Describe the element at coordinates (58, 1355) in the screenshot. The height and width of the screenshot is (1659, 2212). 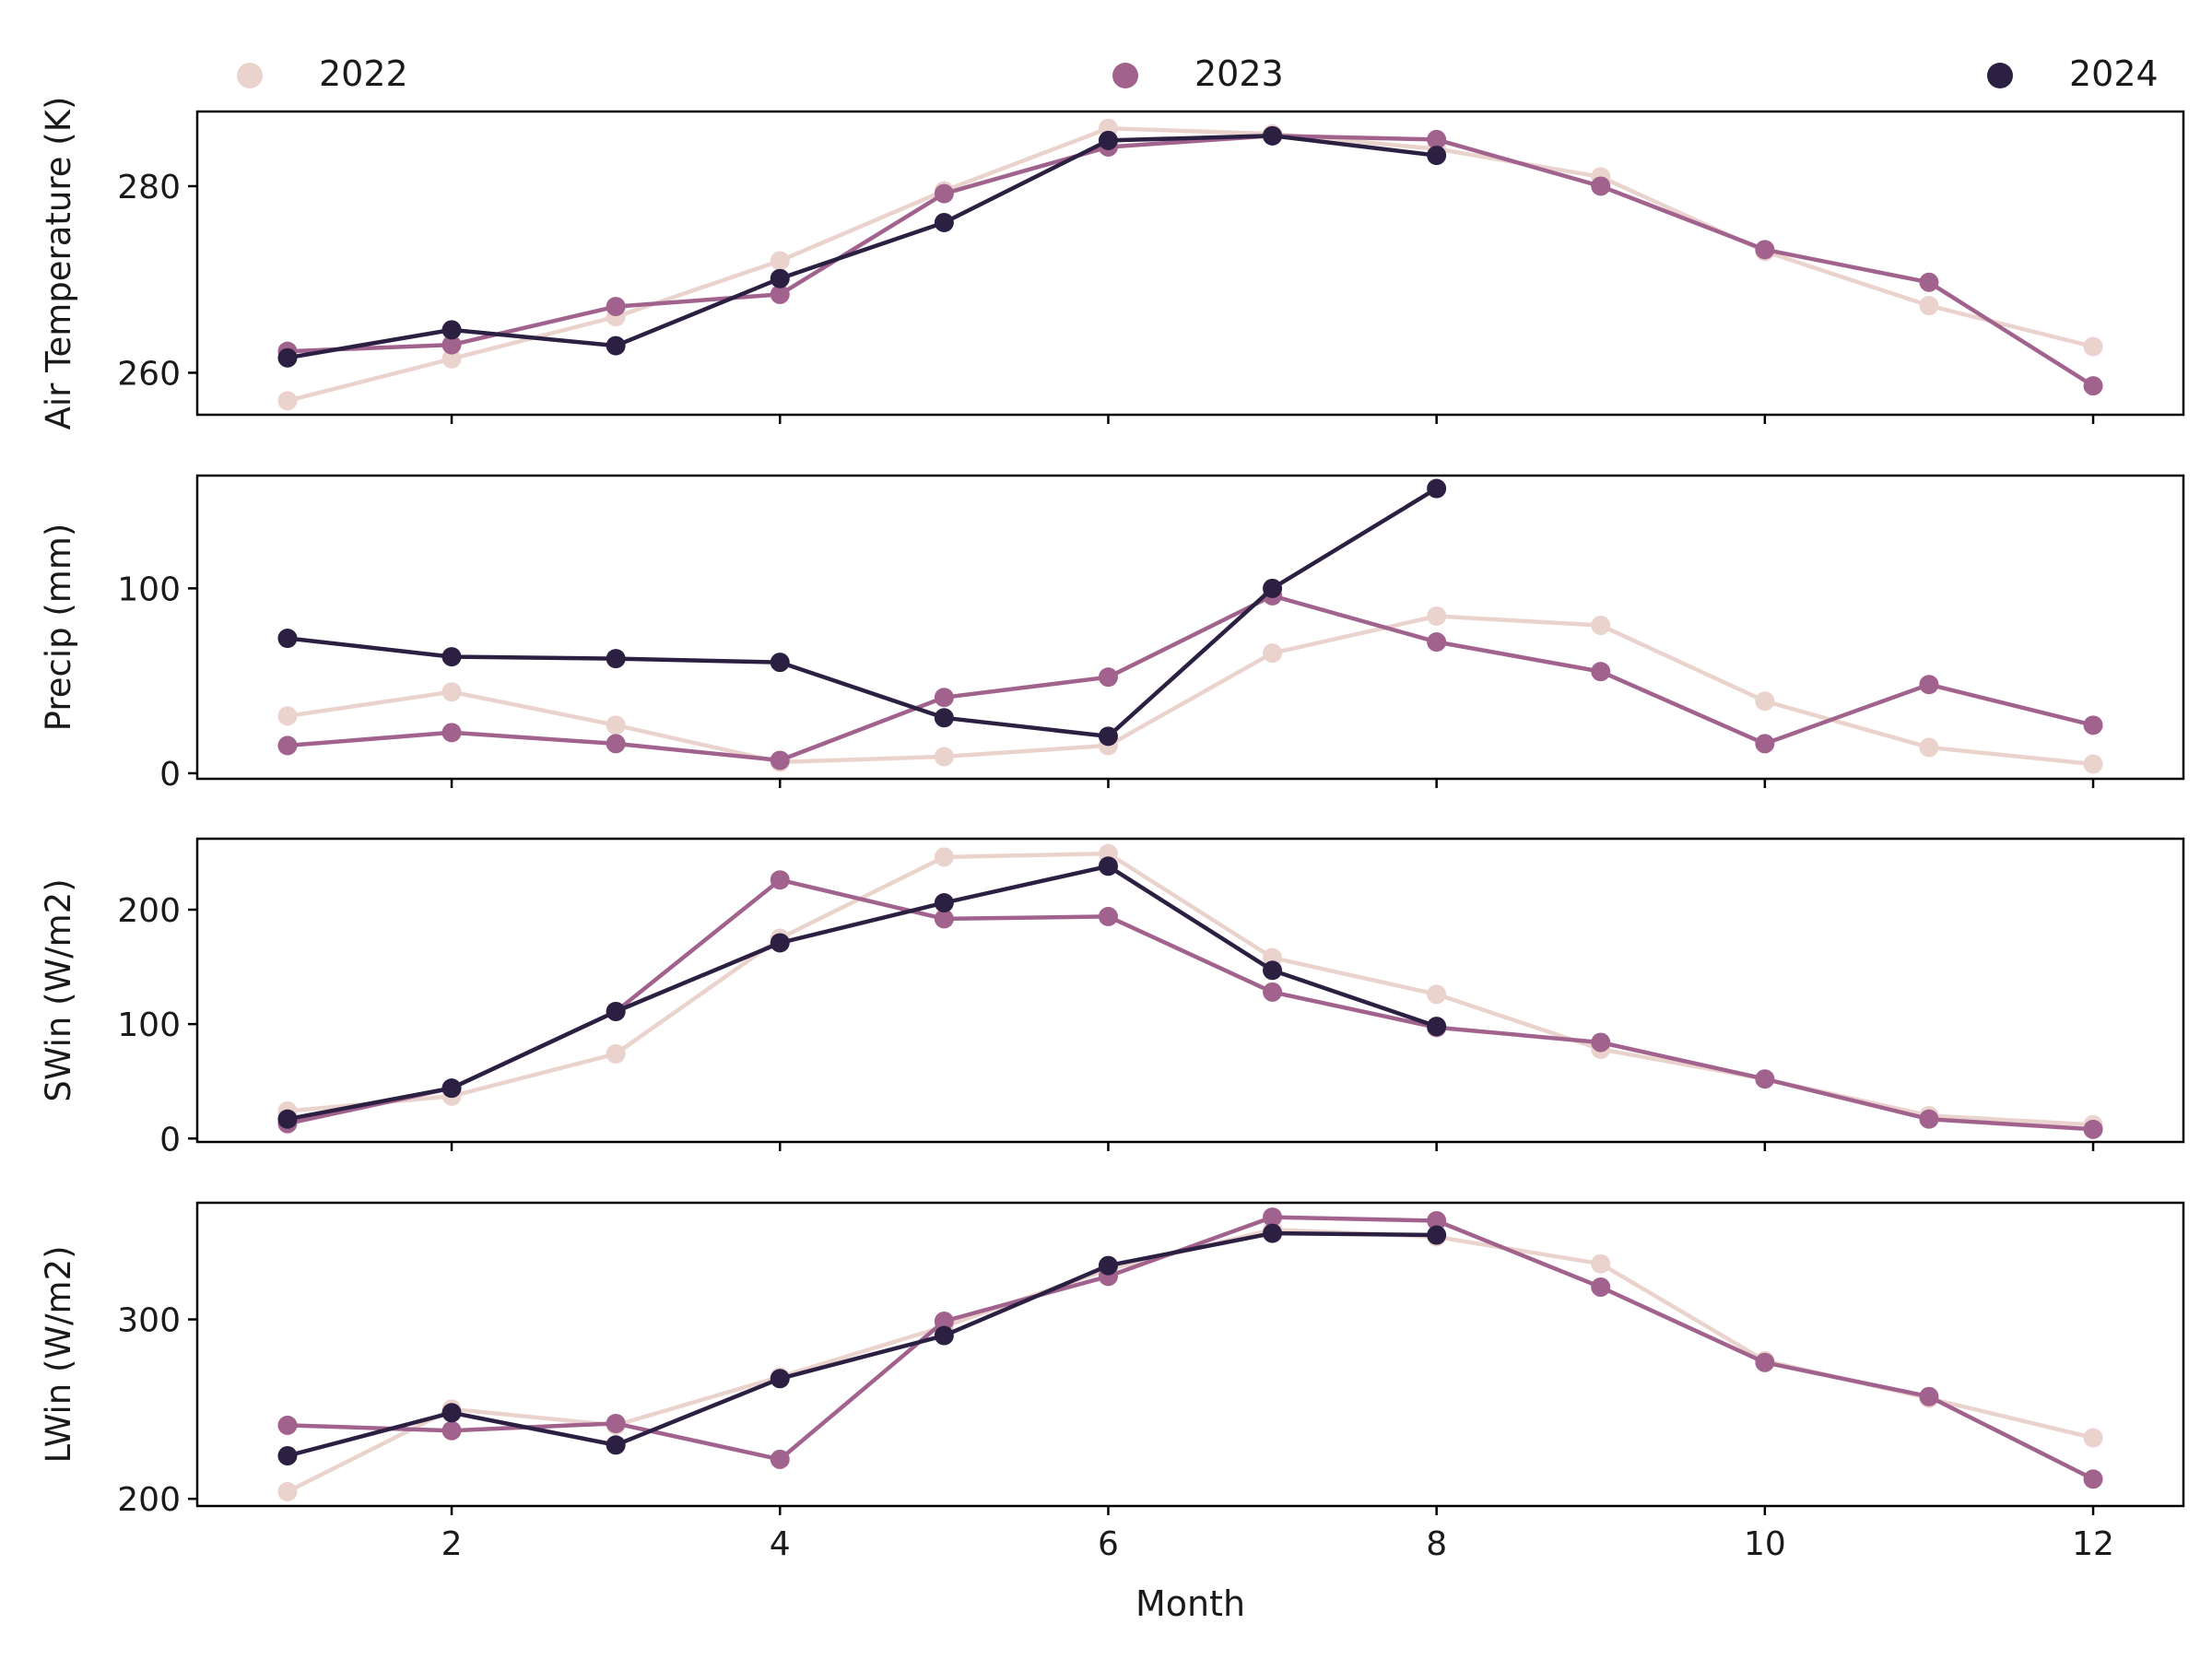
I see `y-axis-label: LWin (W/m2)` at that location.